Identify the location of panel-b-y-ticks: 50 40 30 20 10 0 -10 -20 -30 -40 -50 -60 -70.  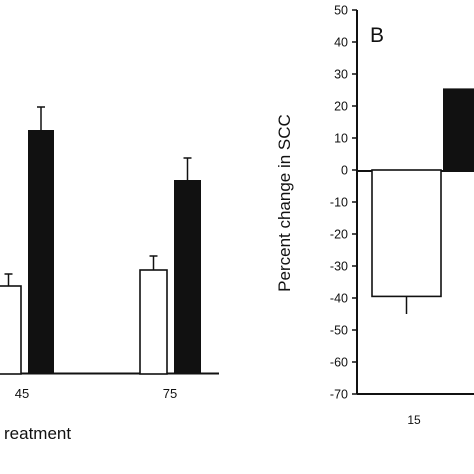
(343, 203).